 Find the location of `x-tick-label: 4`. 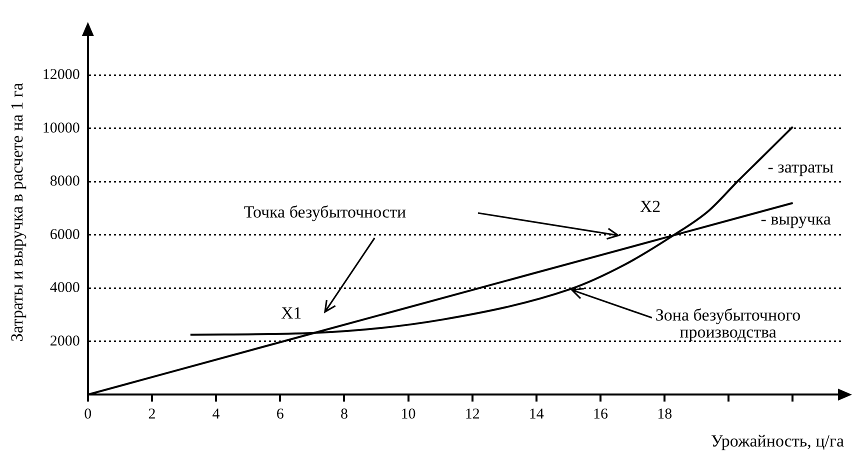

x-tick-label: 4 is located at coordinates (216, 414).